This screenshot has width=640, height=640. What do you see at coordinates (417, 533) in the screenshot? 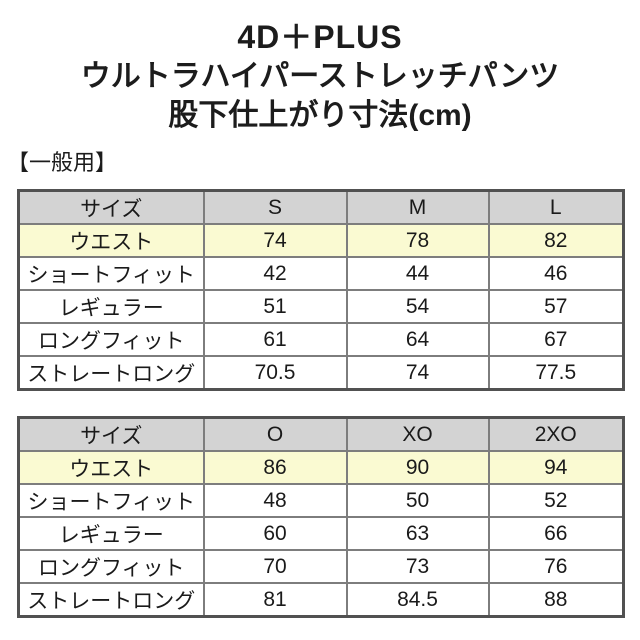
I see `value-cell: 63` at bounding box center [417, 533].